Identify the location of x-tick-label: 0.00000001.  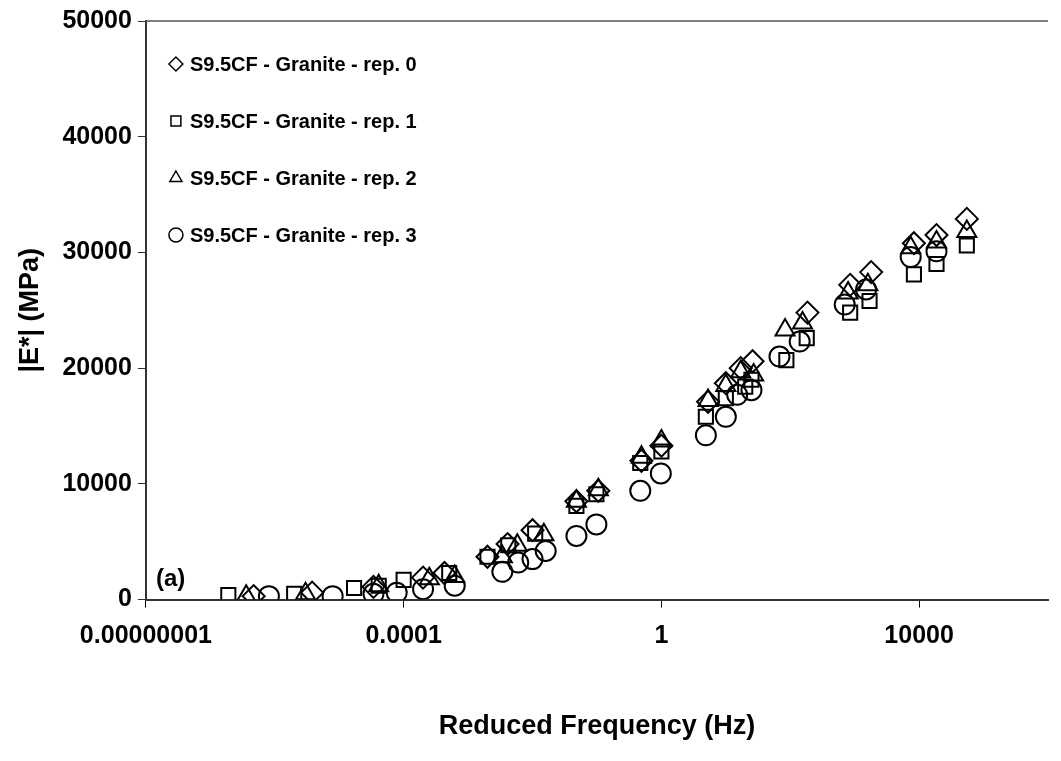
(146, 634).